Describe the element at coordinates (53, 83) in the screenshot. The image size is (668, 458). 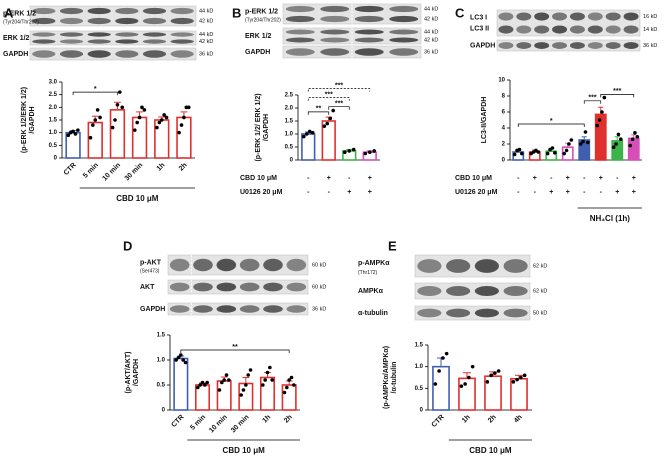
I see `y-tick-label: 3.0` at that location.